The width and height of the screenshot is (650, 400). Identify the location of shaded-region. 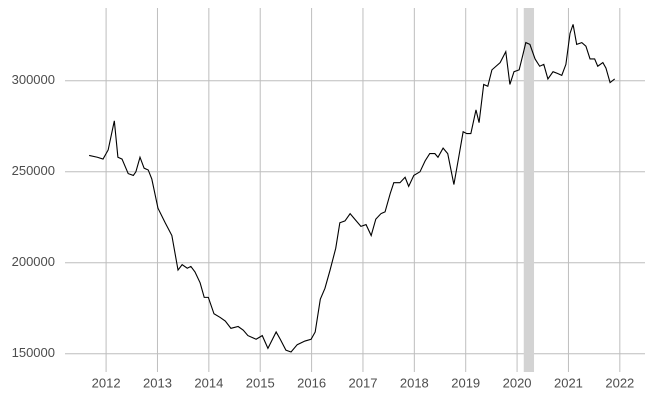
(529, 190).